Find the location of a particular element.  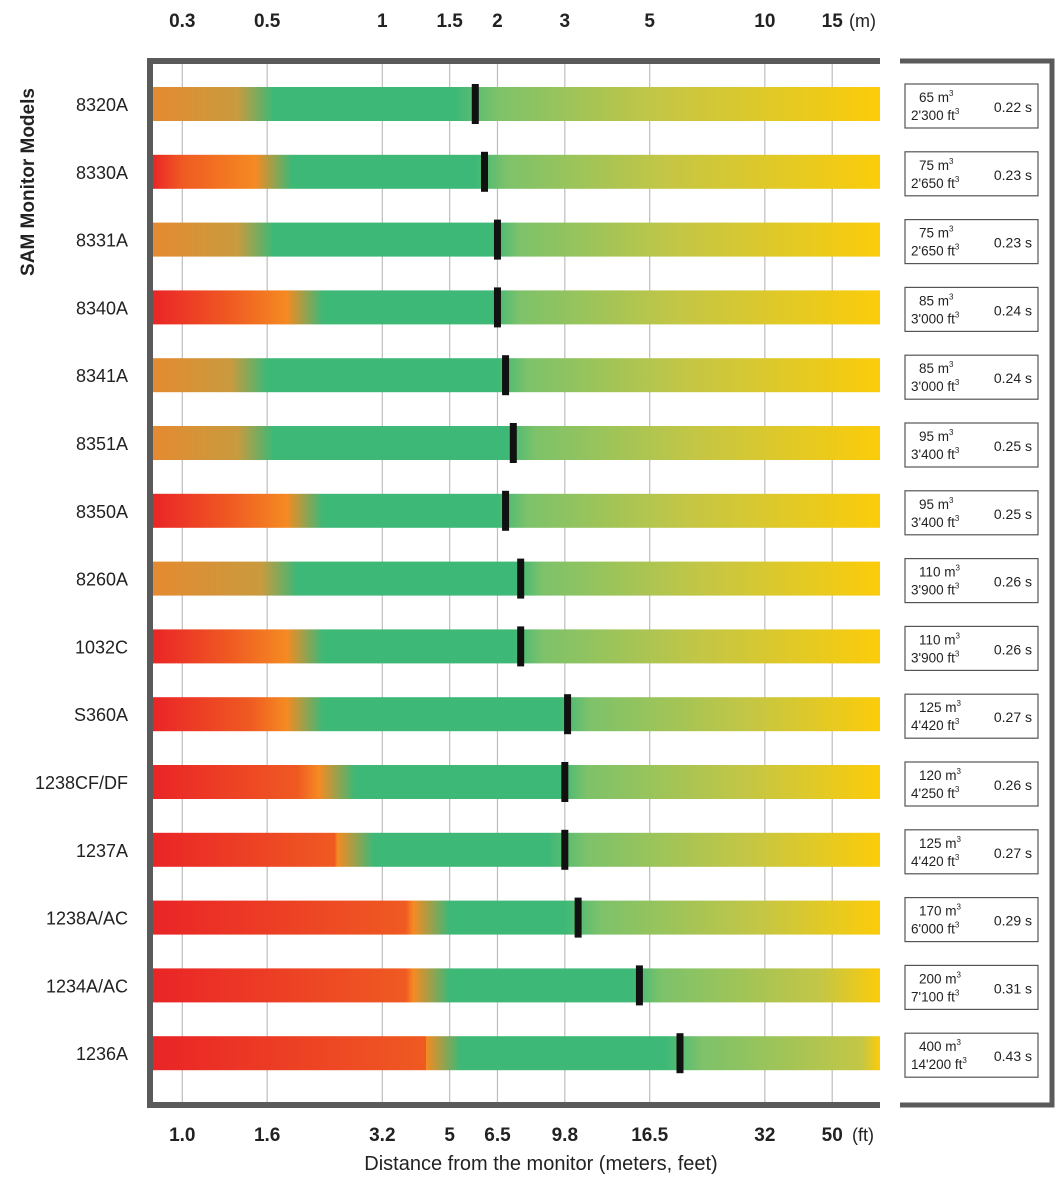

reverb-time: 0.26 s is located at coordinates (1013, 649).